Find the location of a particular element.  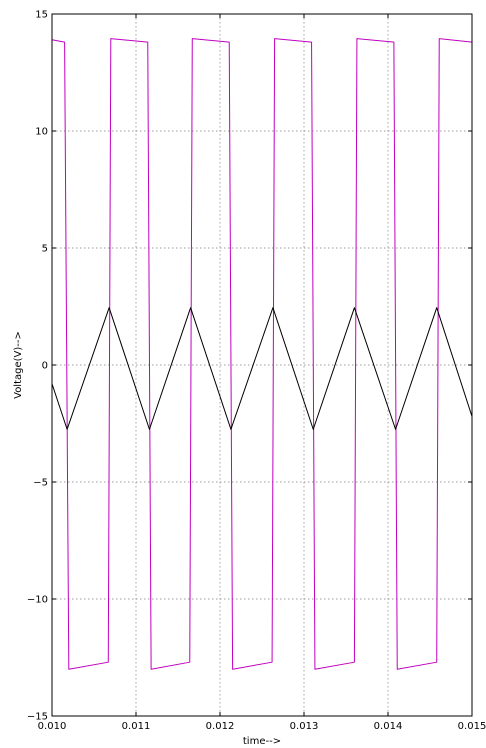

x-tick-label: 0.015 is located at coordinates (472, 726).